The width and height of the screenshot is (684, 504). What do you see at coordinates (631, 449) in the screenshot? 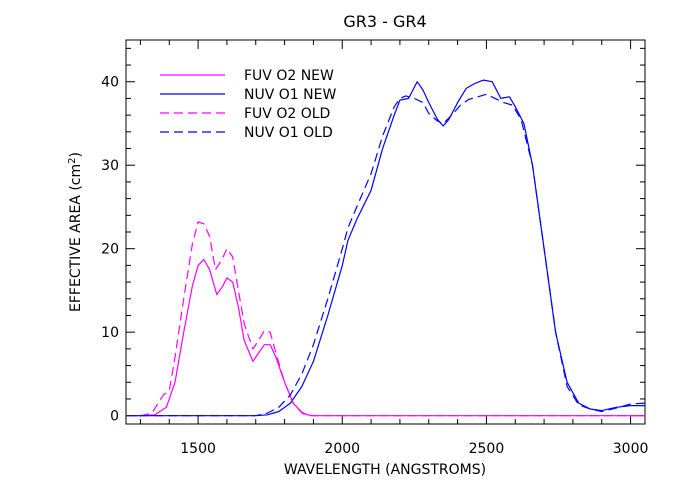
I see `x-tick-label: 3000` at bounding box center [631, 449].